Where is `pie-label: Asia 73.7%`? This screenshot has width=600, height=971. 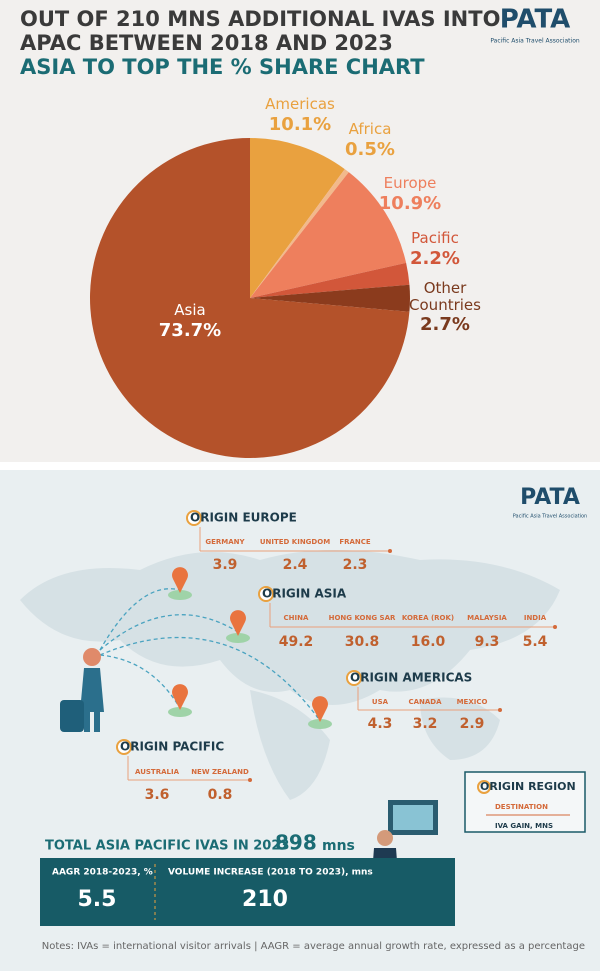 pie-label: Asia 73.7% is located at coordinates (190, 321).